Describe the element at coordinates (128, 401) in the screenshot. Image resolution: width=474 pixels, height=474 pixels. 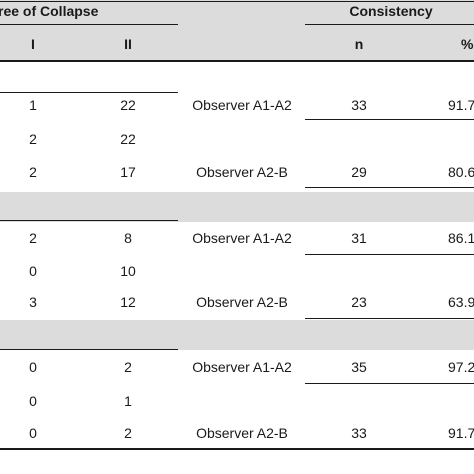
I see `cell-ii: 1` at that location.